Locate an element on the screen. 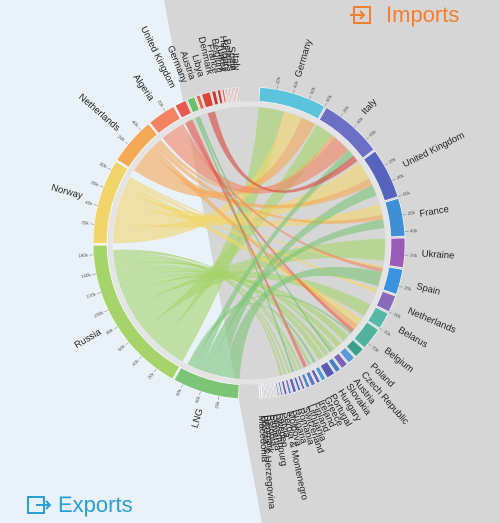 The width and height of the screenshot is (500, 523). category-label: LNG is located at coordinates (198, 418).